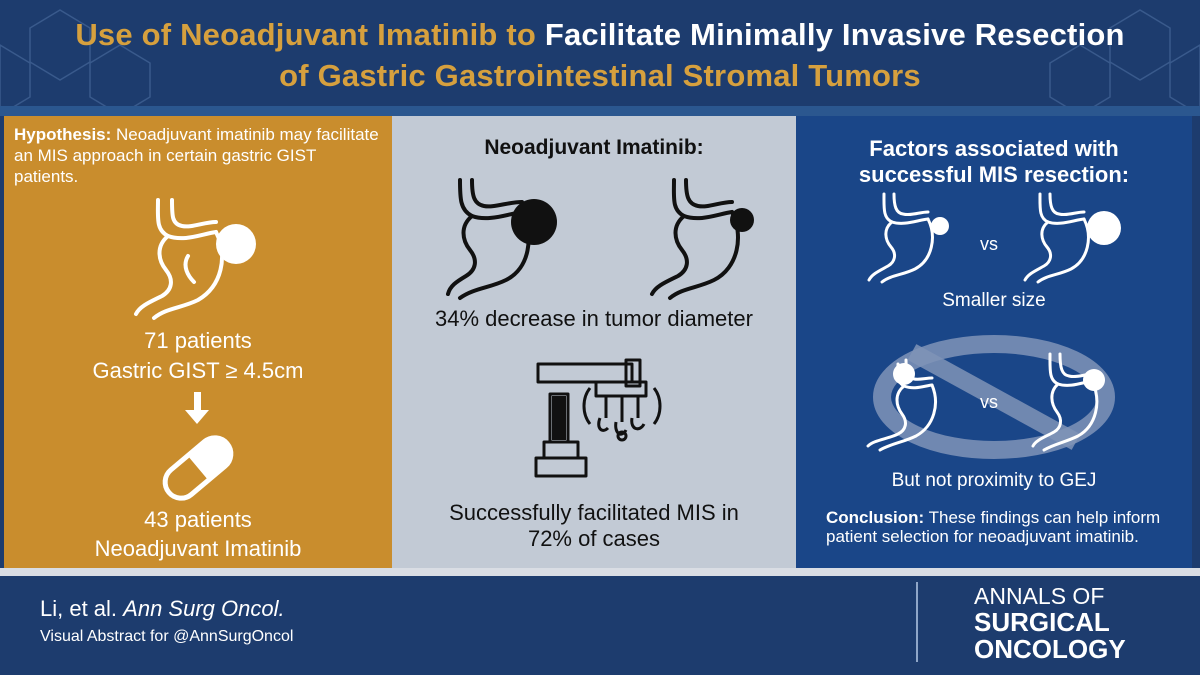 The width and height of the screenshot is (1200, 675). Describe the element at coordinates (79, 608) in the screenshot. I see `citation-authors: Li, et al.` at that location.